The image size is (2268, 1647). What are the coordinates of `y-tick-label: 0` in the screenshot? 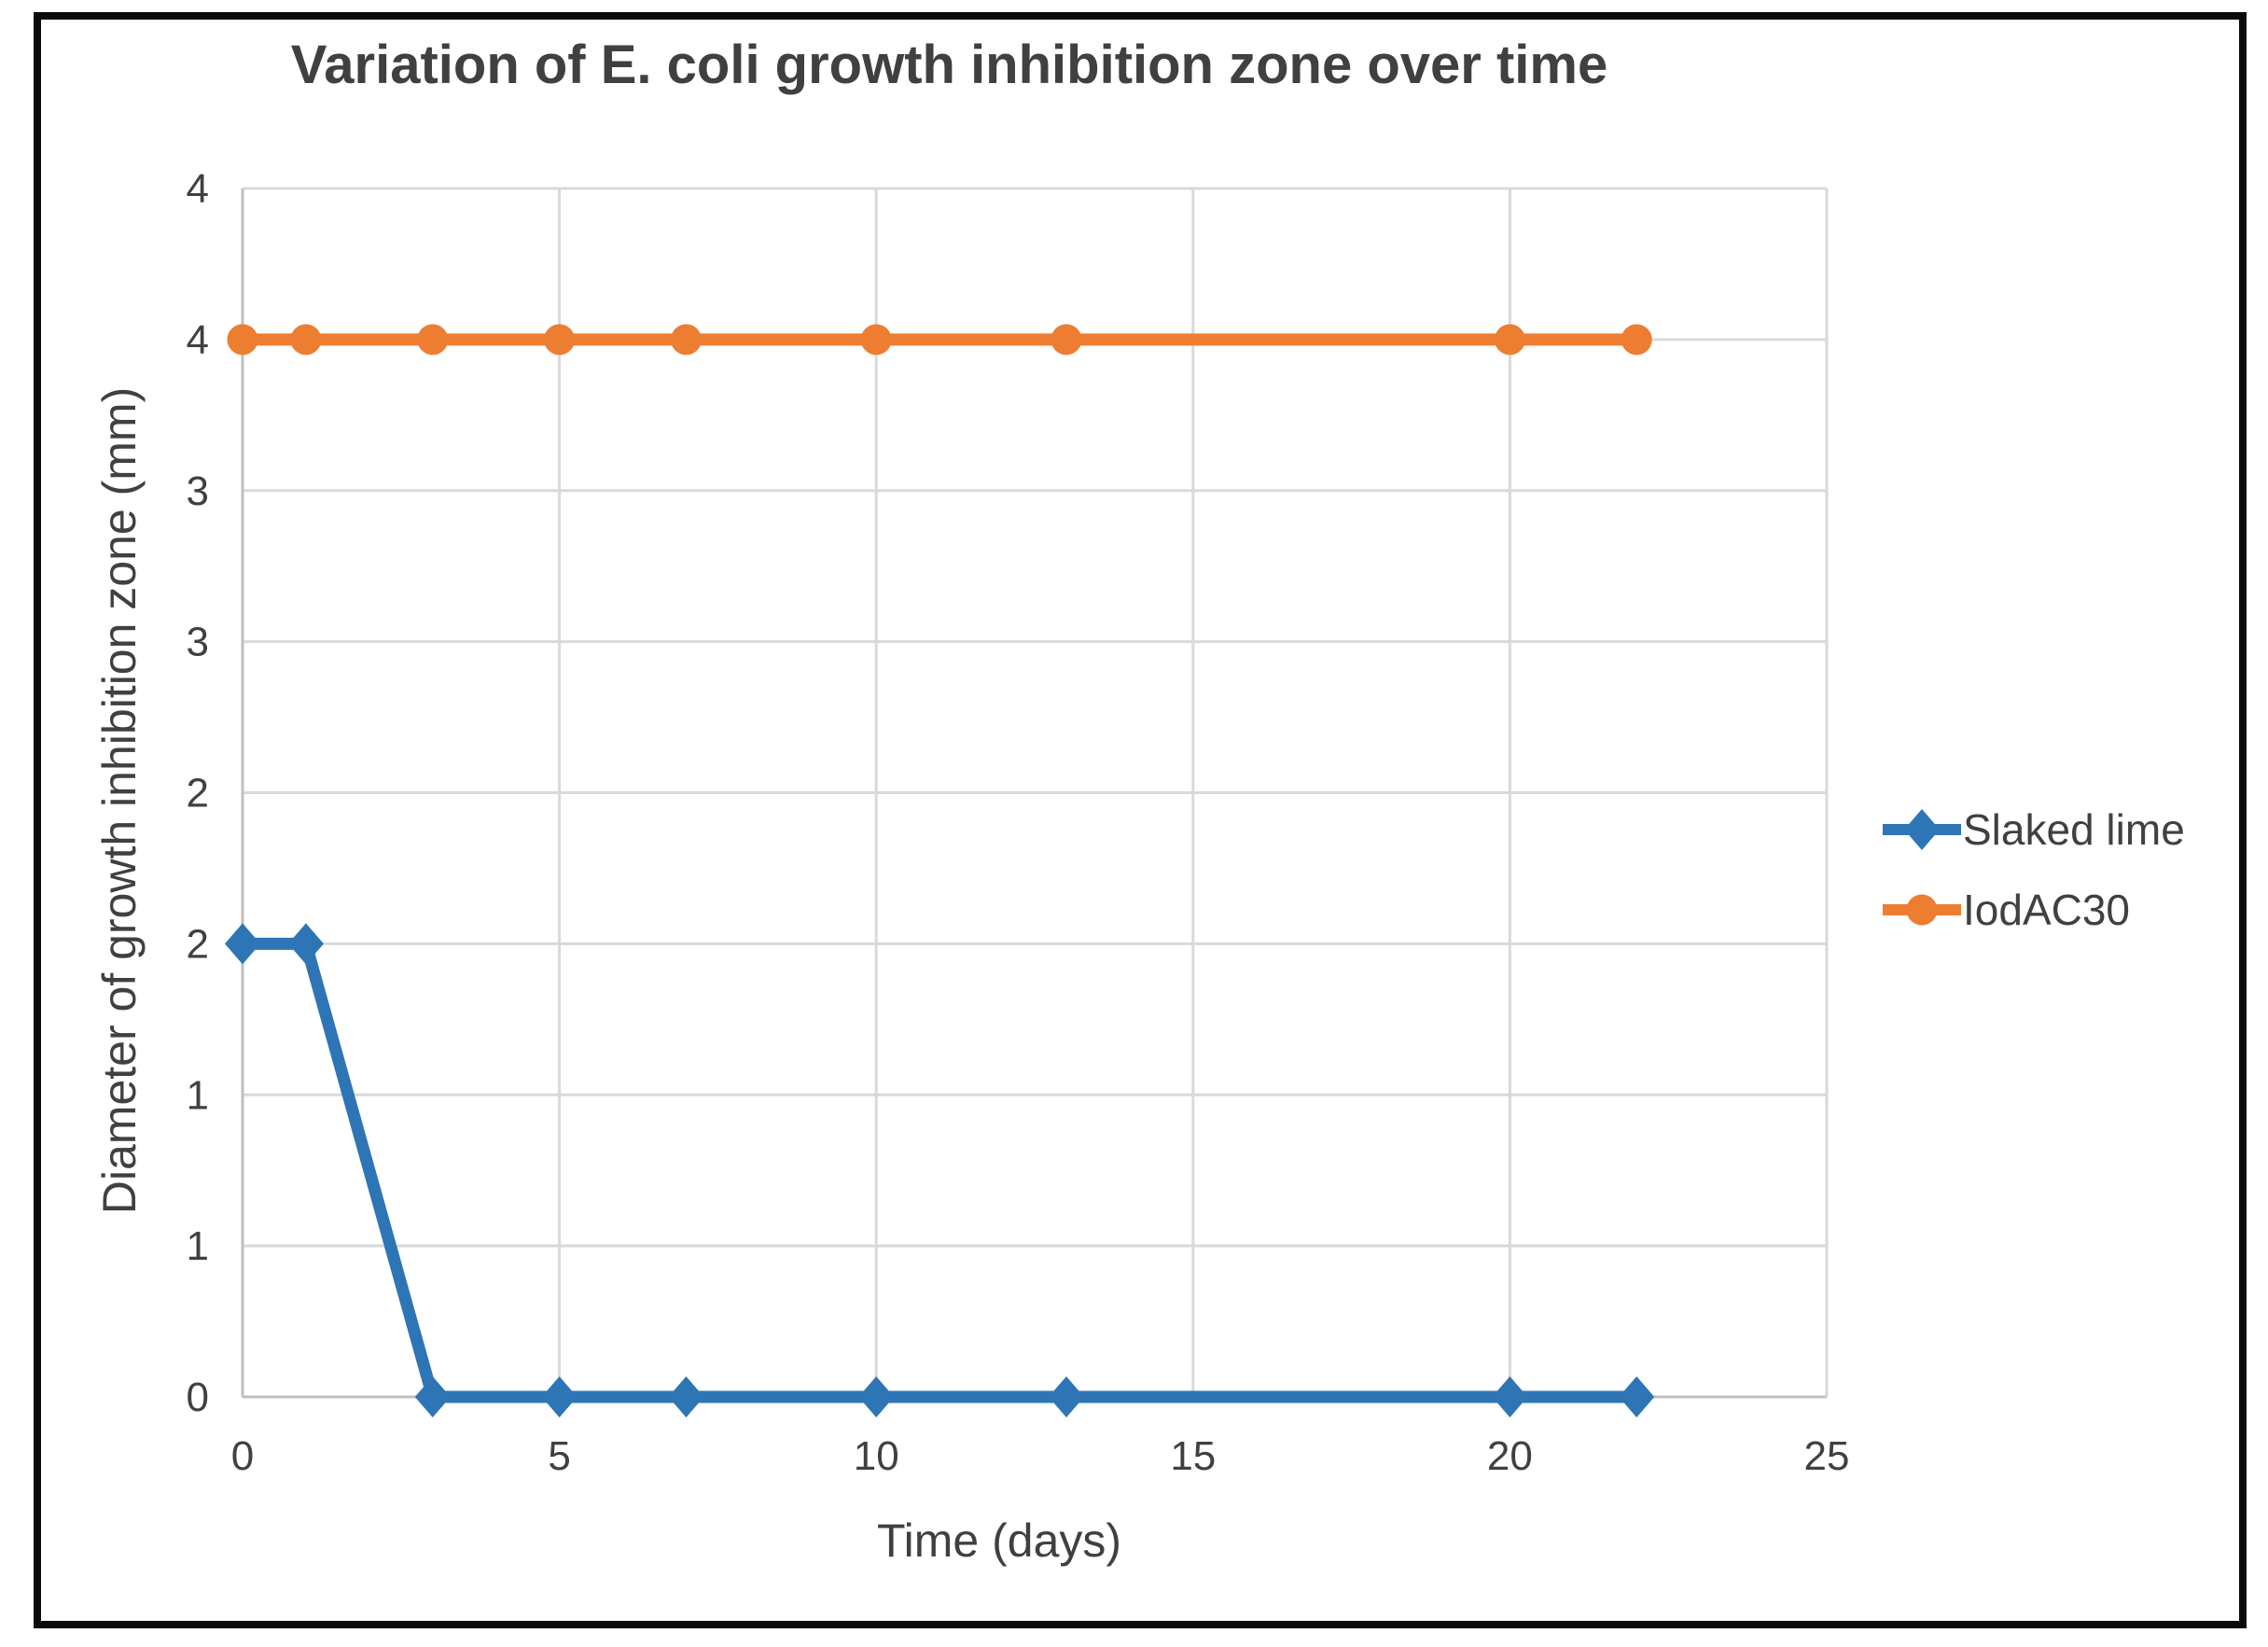 It's located at (198, 1397).